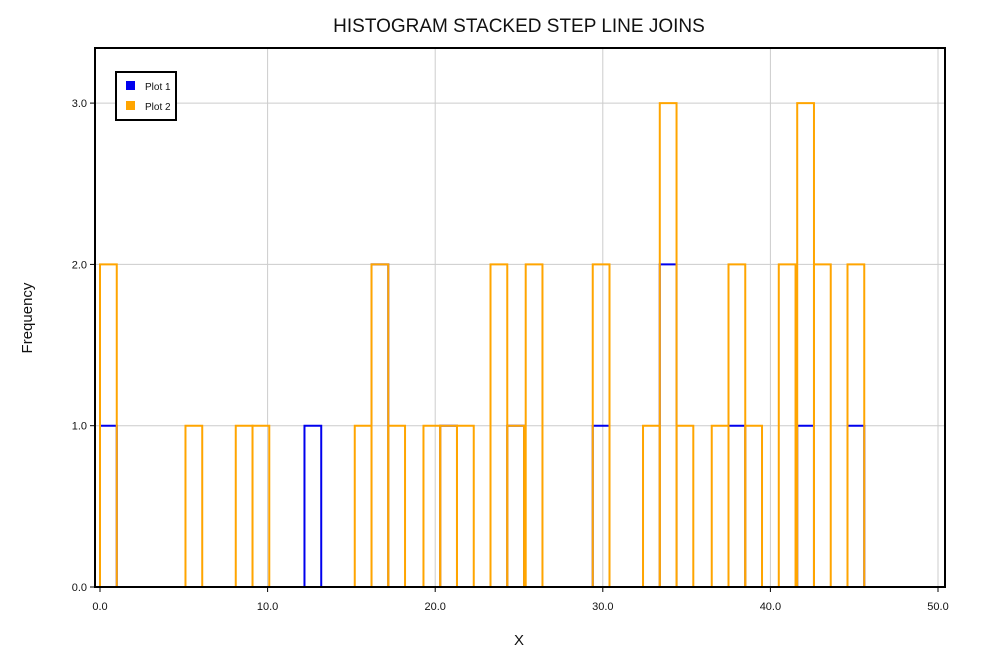 The height and width of the screenshot is (660, 1000). I want to click on x-tick-label: 0.0, so click(99, 607).